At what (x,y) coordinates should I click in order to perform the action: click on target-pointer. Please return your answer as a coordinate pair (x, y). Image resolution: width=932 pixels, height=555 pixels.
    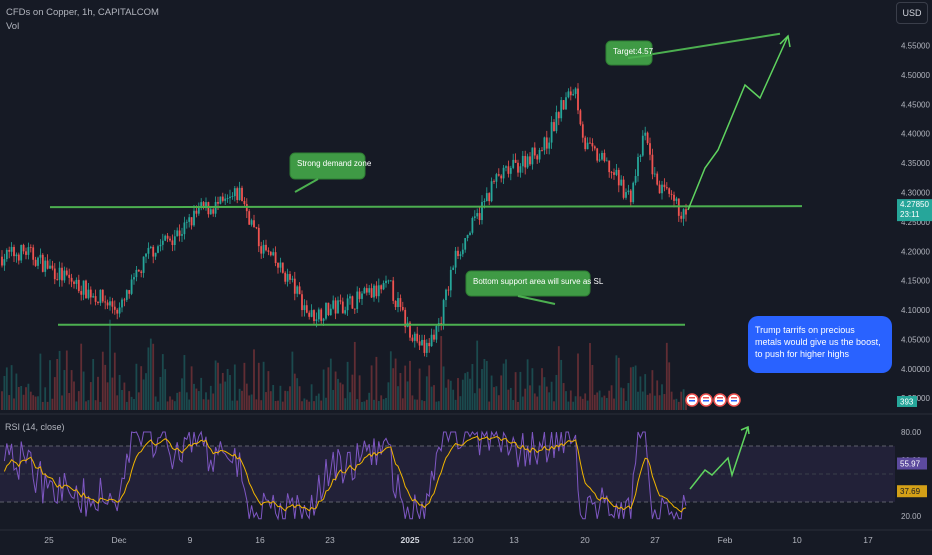
    Looking at the image, I should click on (640, 56).